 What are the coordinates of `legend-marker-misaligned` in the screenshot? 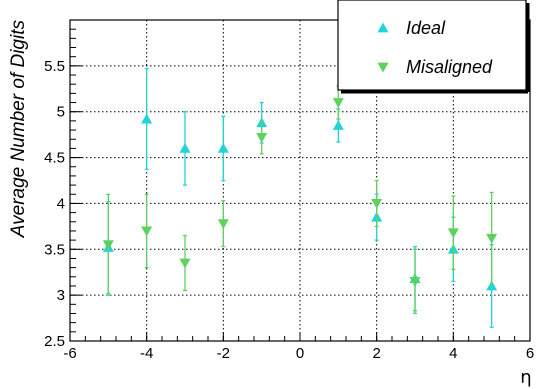 It's located at (383, 67).